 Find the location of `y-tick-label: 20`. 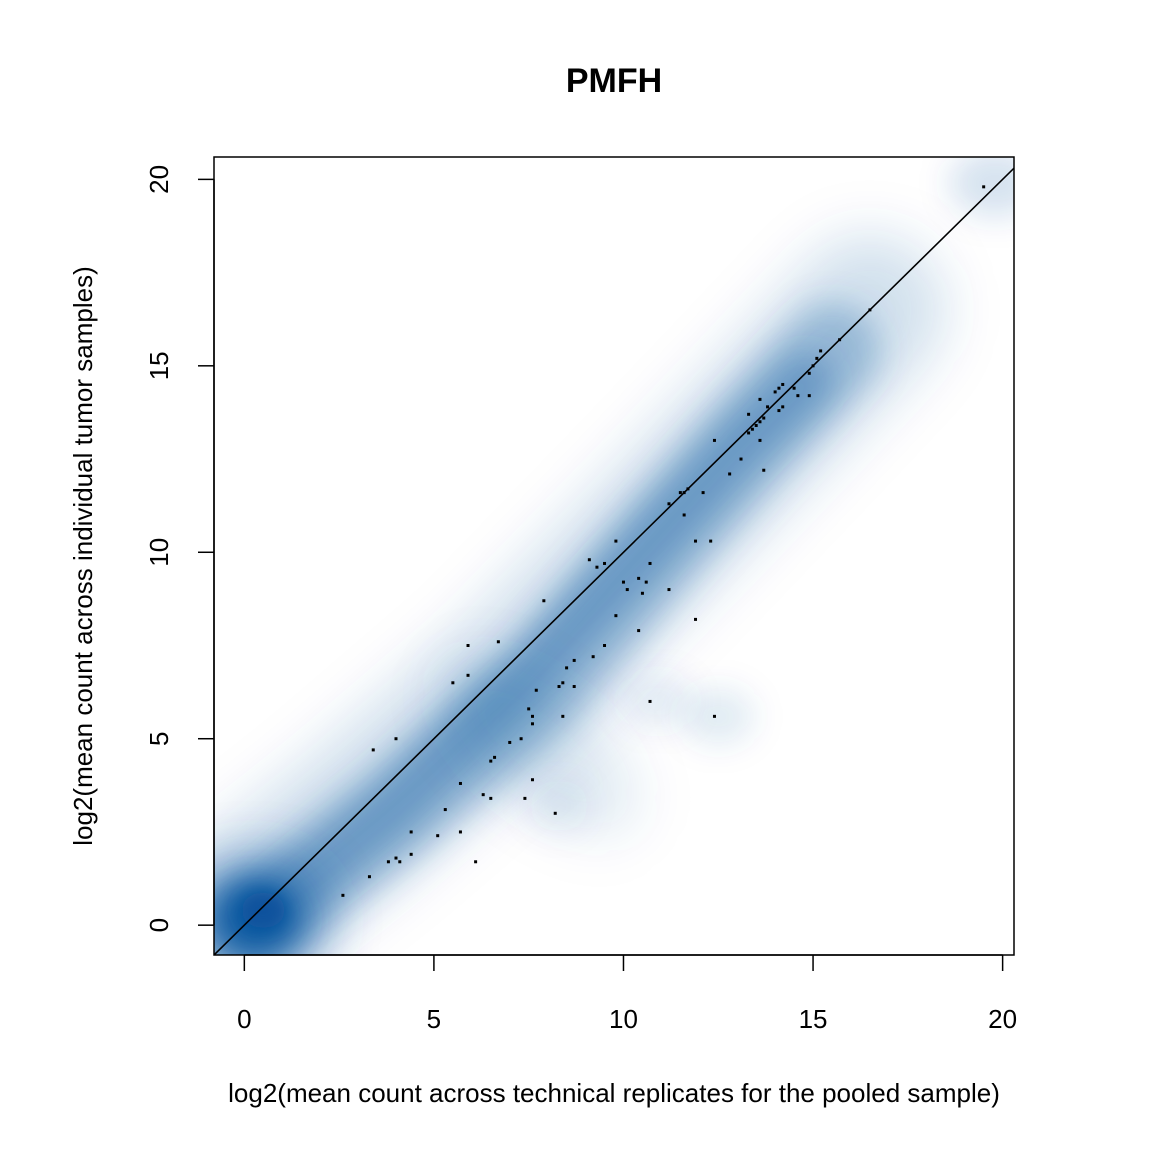

y-tick-label: 20 is located at coordinates (159, 179).